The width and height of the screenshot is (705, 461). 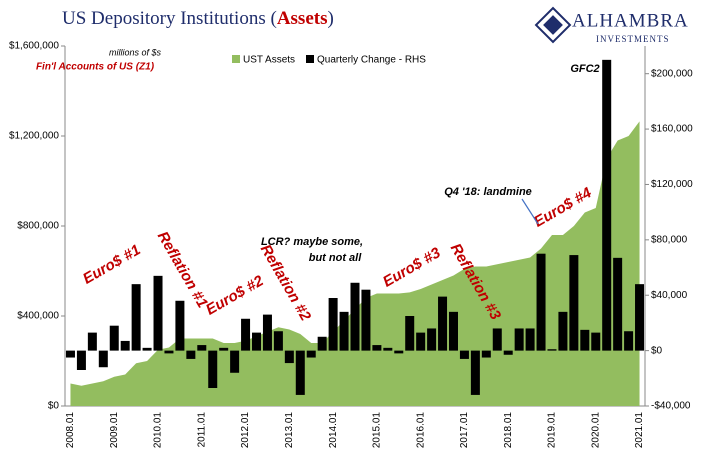 What do you see at coordinates (669, 295) in the screenshot?
I see `y2-tick-label: $40,000` at bounding box center [669, 295].